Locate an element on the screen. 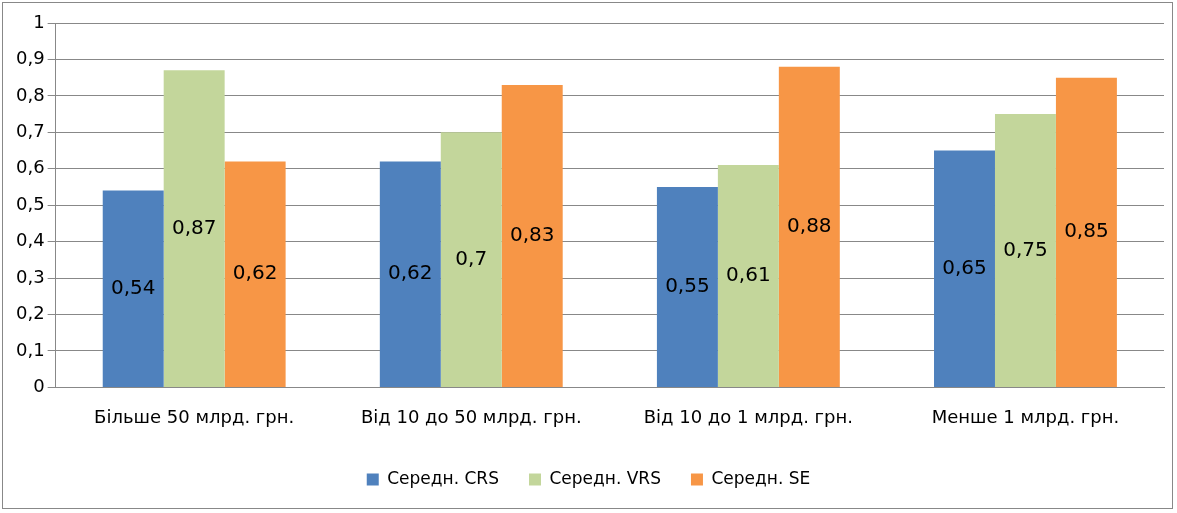 This screenshot has height=513, width=1177. data-label: 0,75 is located at coordinates (1025, 248).